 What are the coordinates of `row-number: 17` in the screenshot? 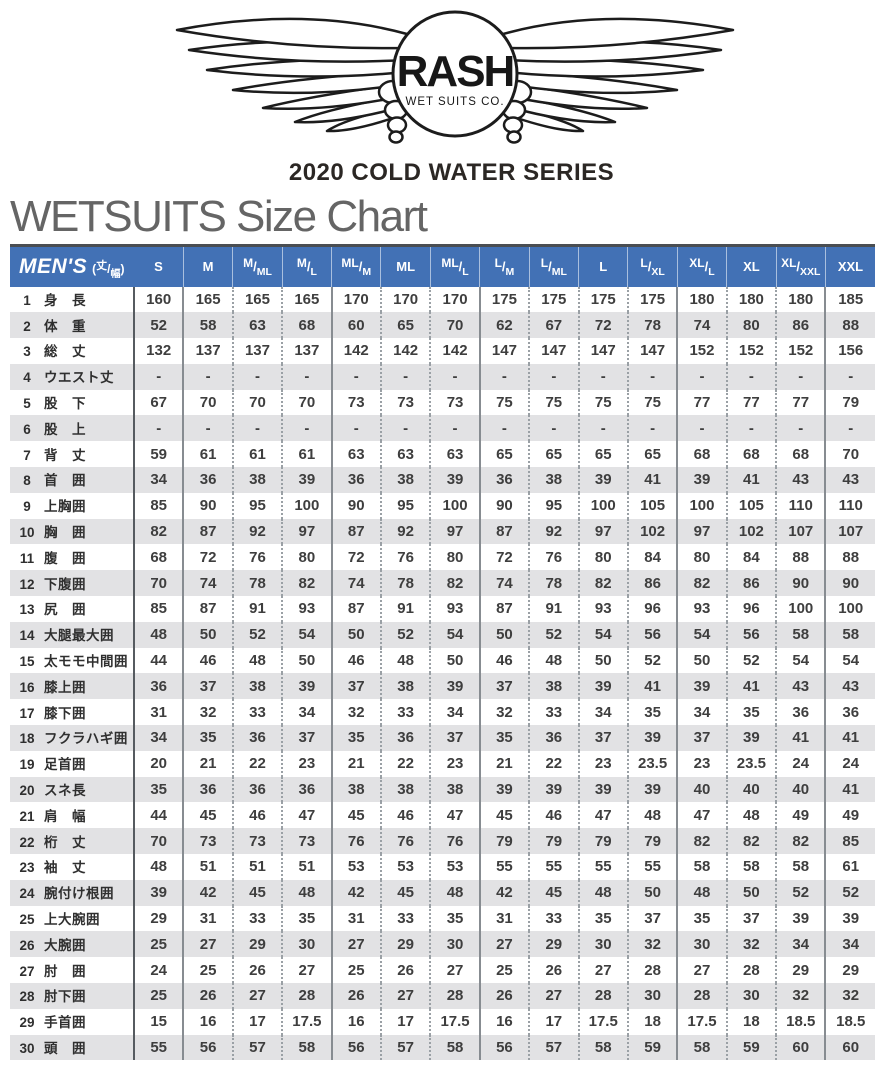 It's located at (27, 713).